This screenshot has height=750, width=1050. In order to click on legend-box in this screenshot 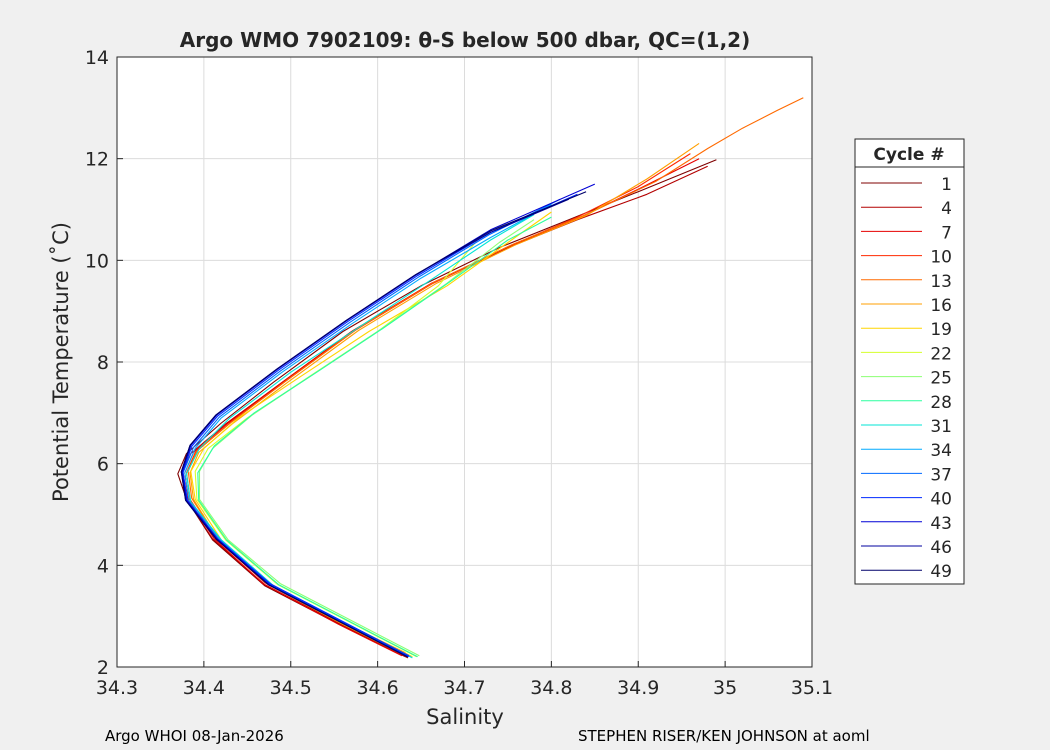, I will do `click(909, 361)`.